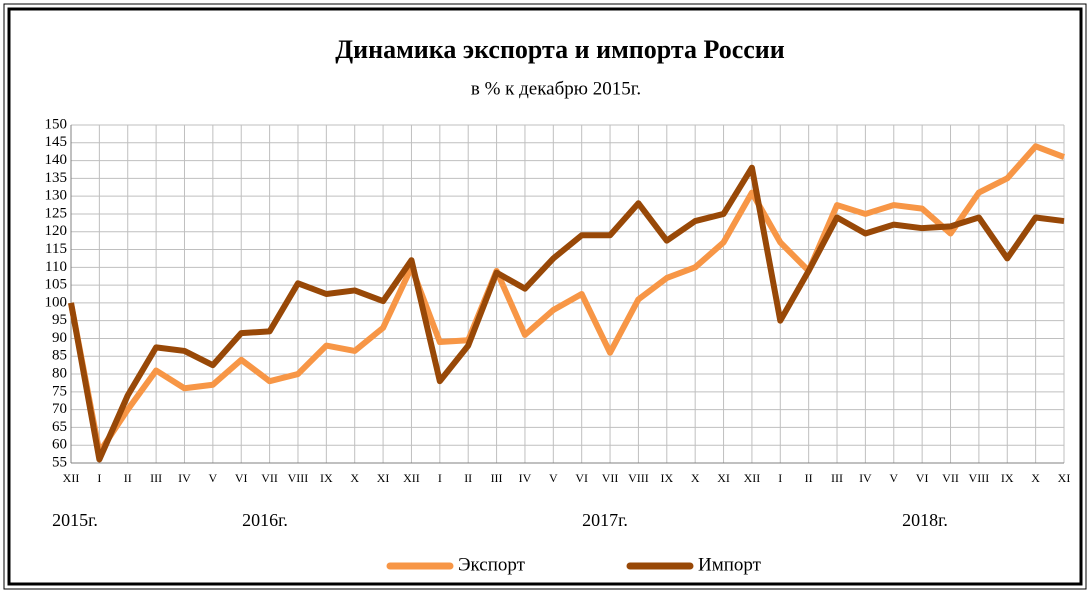 This screenshot has height=593, width=1090. Describe the element at coordinates (59, 427) in the screenshot. I see `y-tick-label: 65` at that location.